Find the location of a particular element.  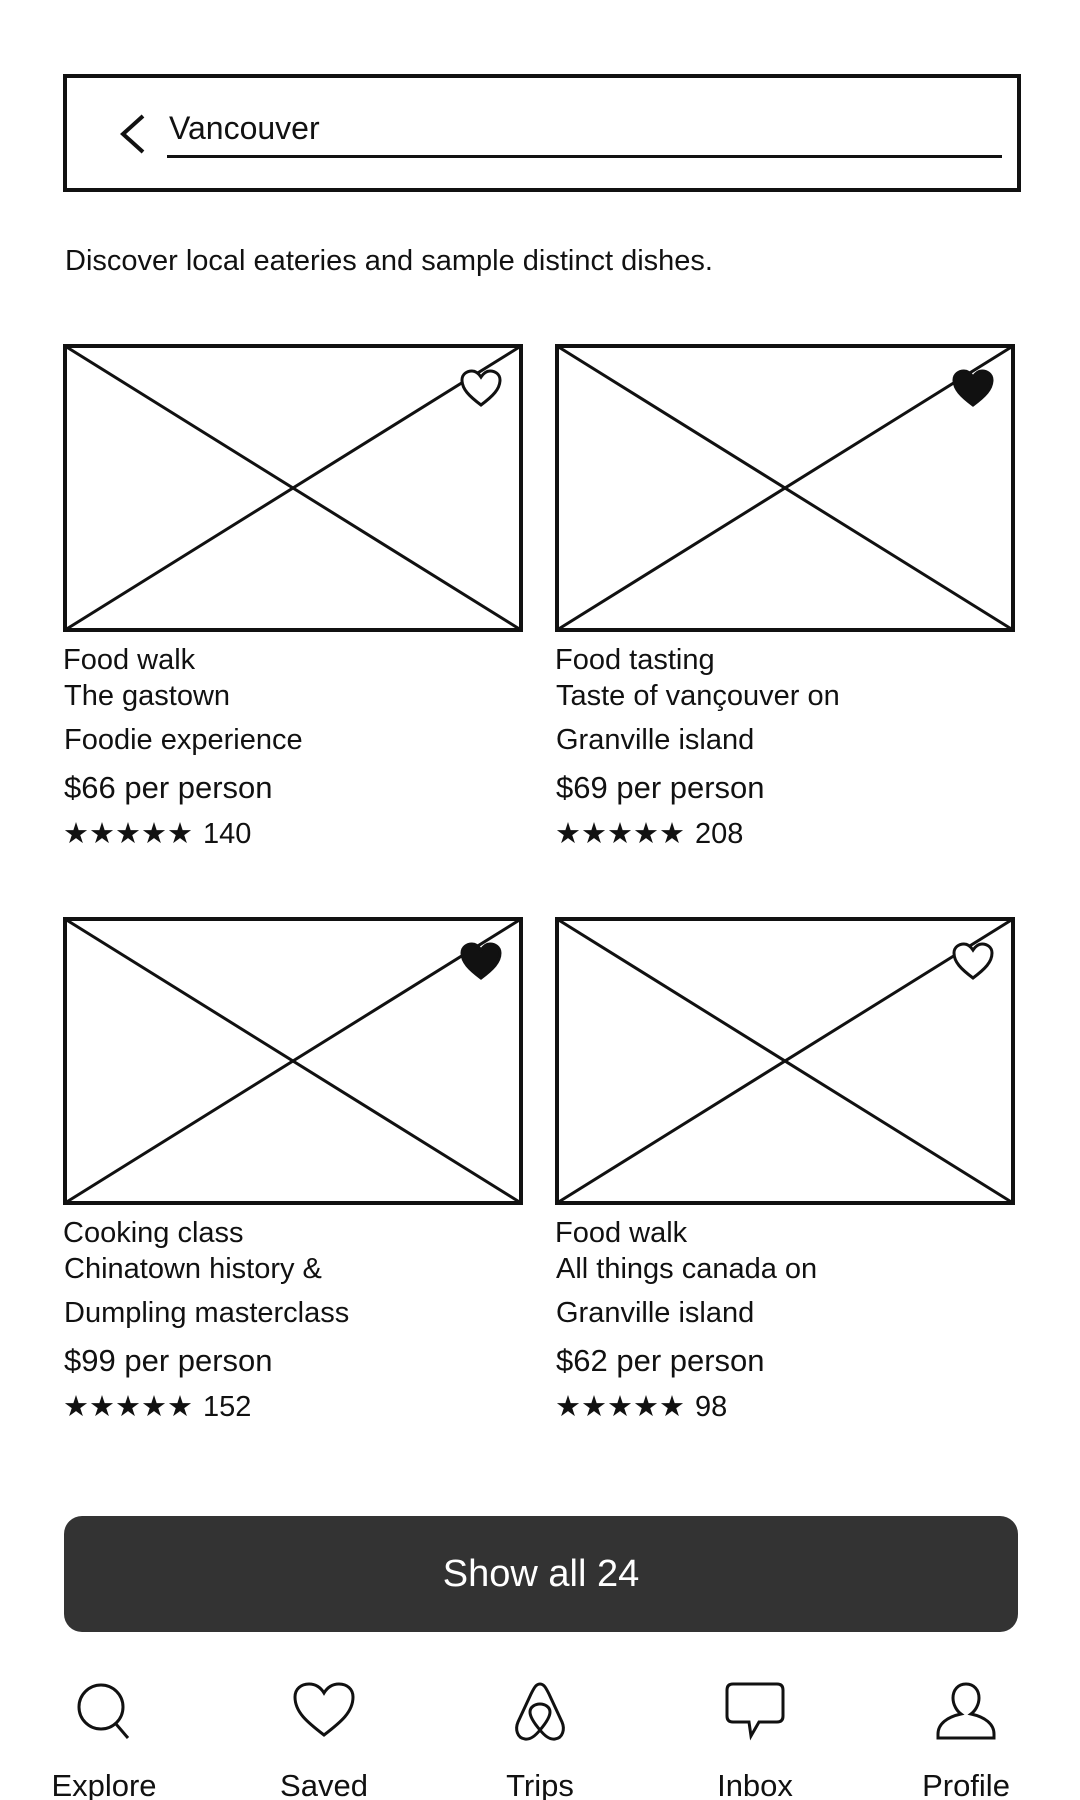

nav-item-saved: Saved is located at coordinates (324, 1735).